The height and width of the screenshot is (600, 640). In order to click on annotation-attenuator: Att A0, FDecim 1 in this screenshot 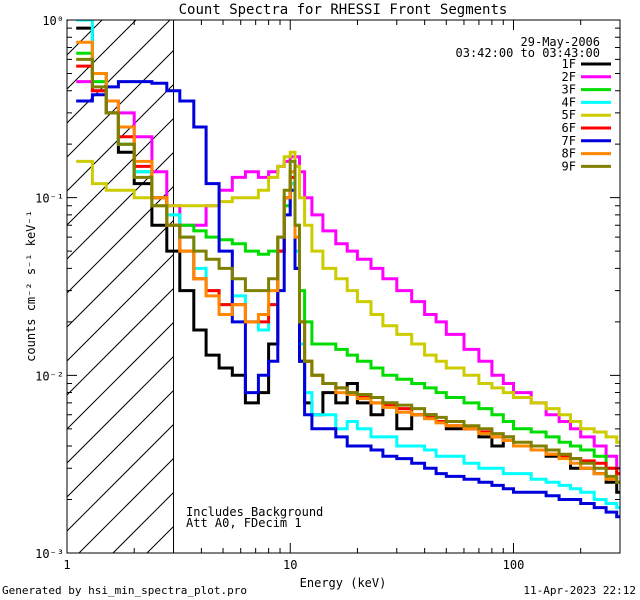, I will do `click(244, 523)`.